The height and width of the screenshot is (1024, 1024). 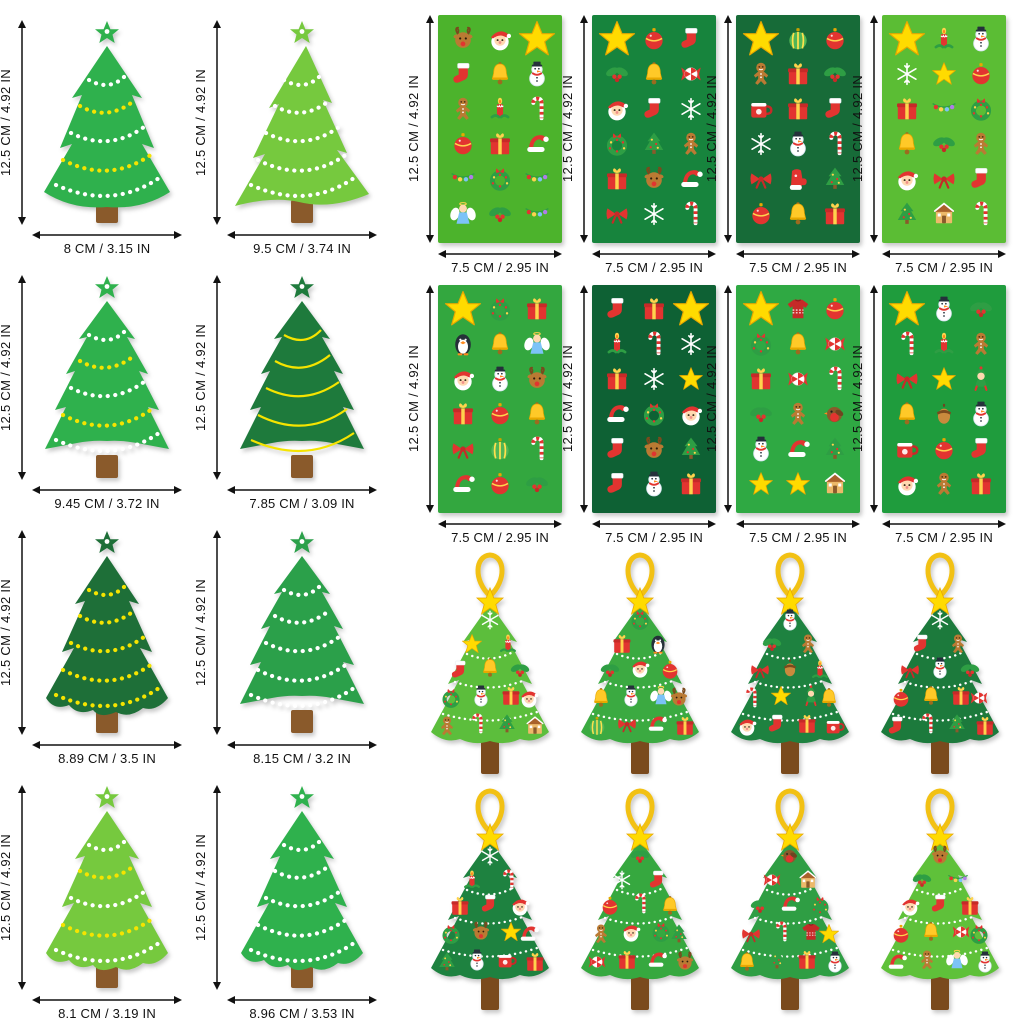 What do you see at coordinates (107, 1013) in the screenshot?
I see `width-dimension-label: 8.1 CM / 3.19 IN` at bounding box center [107, 1013].